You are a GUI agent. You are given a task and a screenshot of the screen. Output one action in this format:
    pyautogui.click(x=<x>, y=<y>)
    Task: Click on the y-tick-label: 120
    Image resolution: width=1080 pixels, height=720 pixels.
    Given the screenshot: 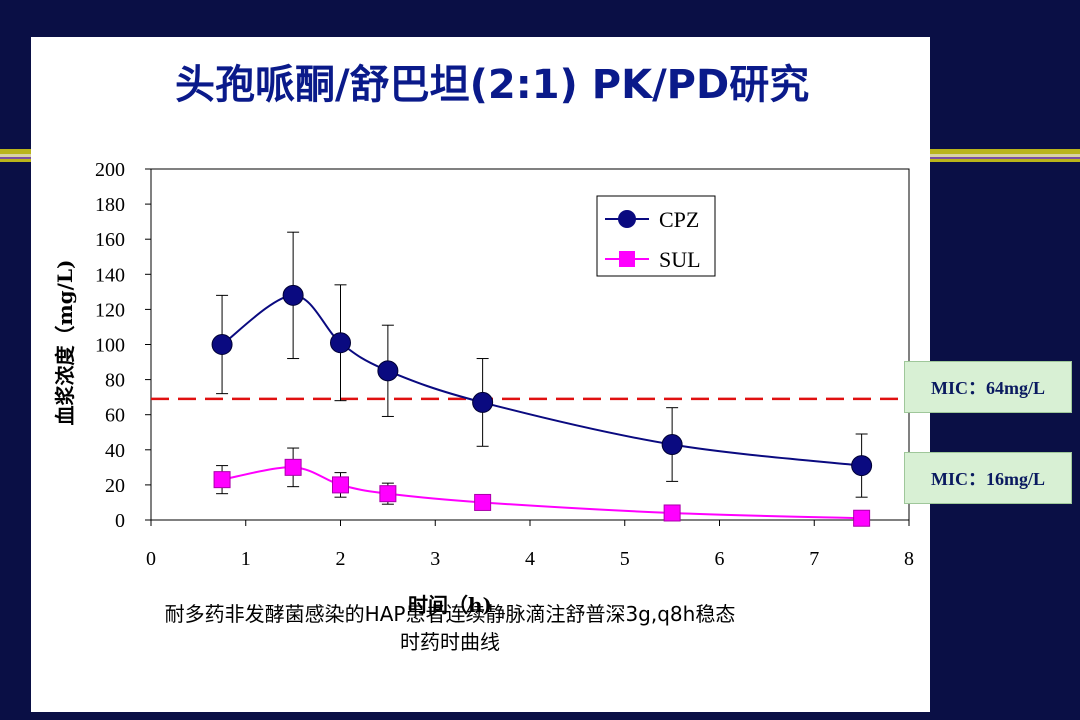 What is the action you would take?
    pyautogui.click(x=110, y=310)
    